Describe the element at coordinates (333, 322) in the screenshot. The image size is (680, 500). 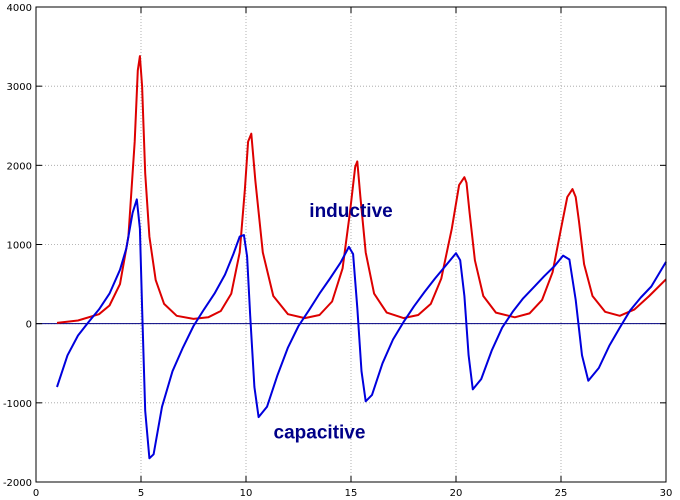
I see `annotations: inductive capacitive` at that location.